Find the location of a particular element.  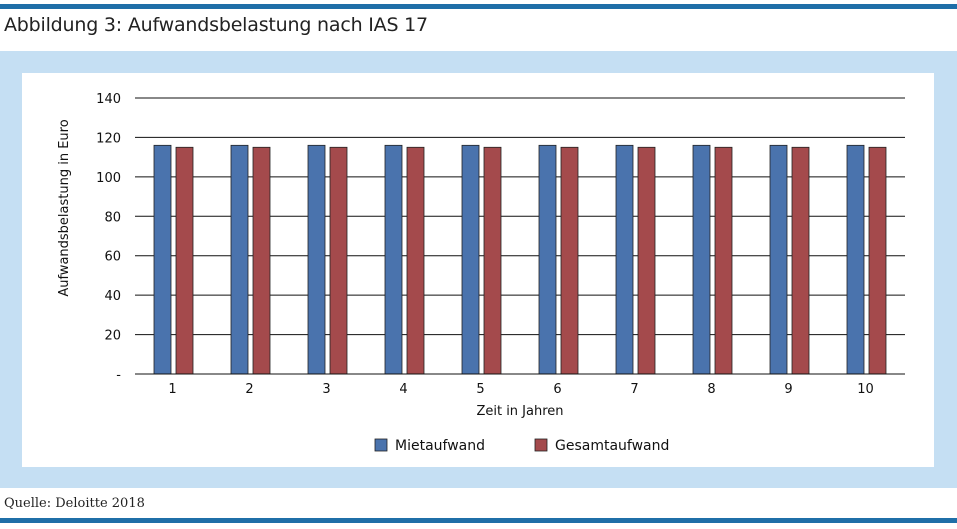

x-tick-label: 9 is located at coordinates (788, 389).